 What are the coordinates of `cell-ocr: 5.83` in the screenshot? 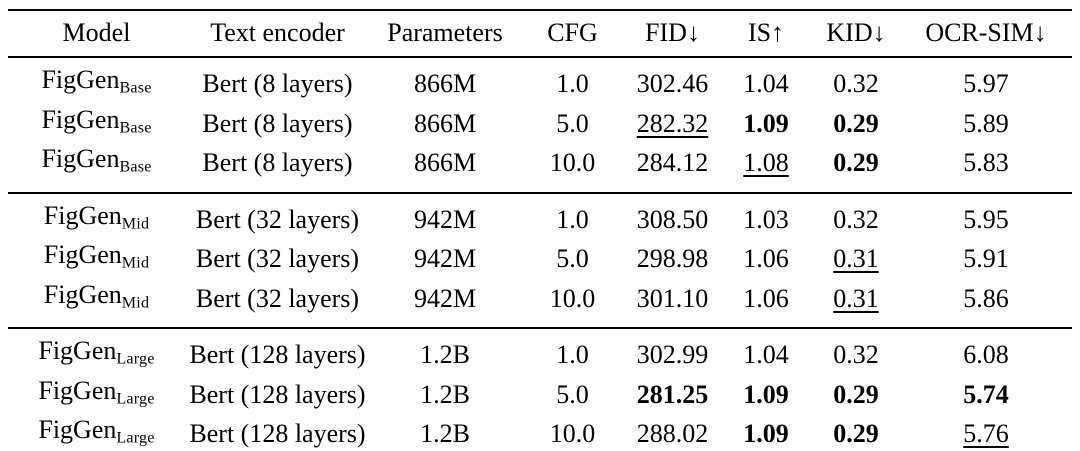 It's located at (986, 163).